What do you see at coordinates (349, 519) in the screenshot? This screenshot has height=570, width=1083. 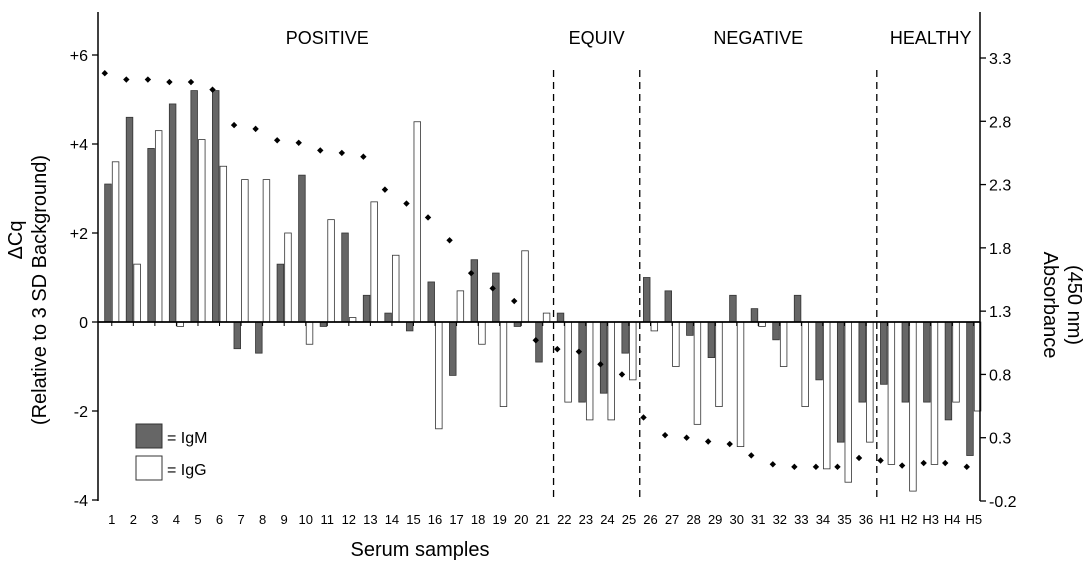 I see `x-tick-label: 12` at bounding box center [349, 519].